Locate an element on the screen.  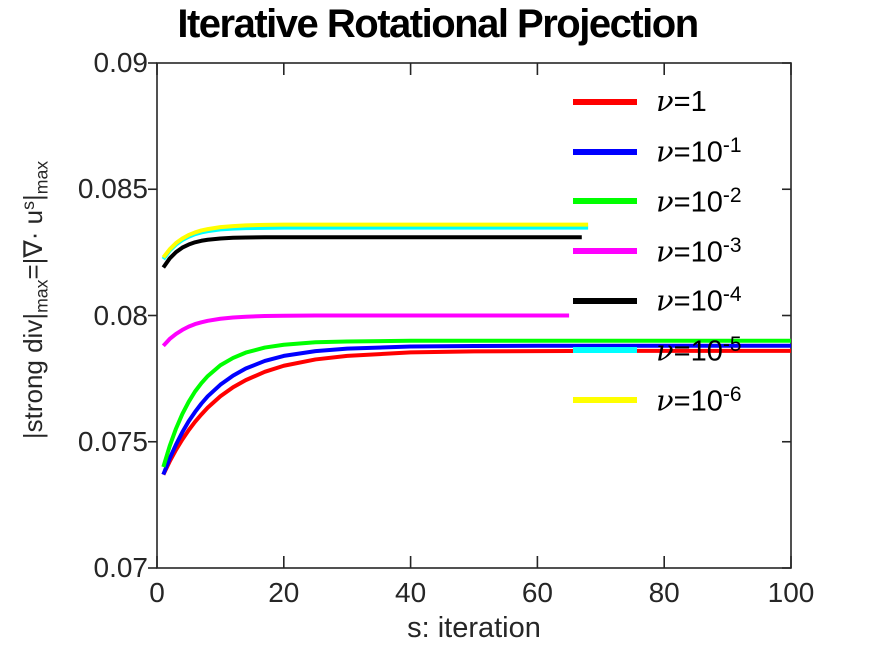
legend-label-exponent: -1 is located at coordinates (732, 146).